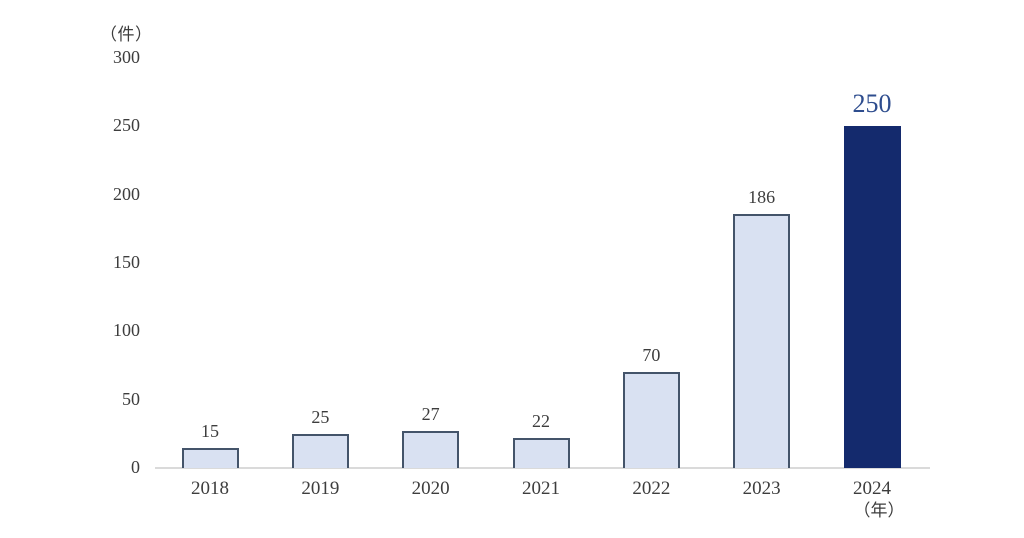 The image size is (1024, 538). What do you see at coordinates (651, 420) in the screenshot?
I see `bar-2022` at bounding box center [651, 420].